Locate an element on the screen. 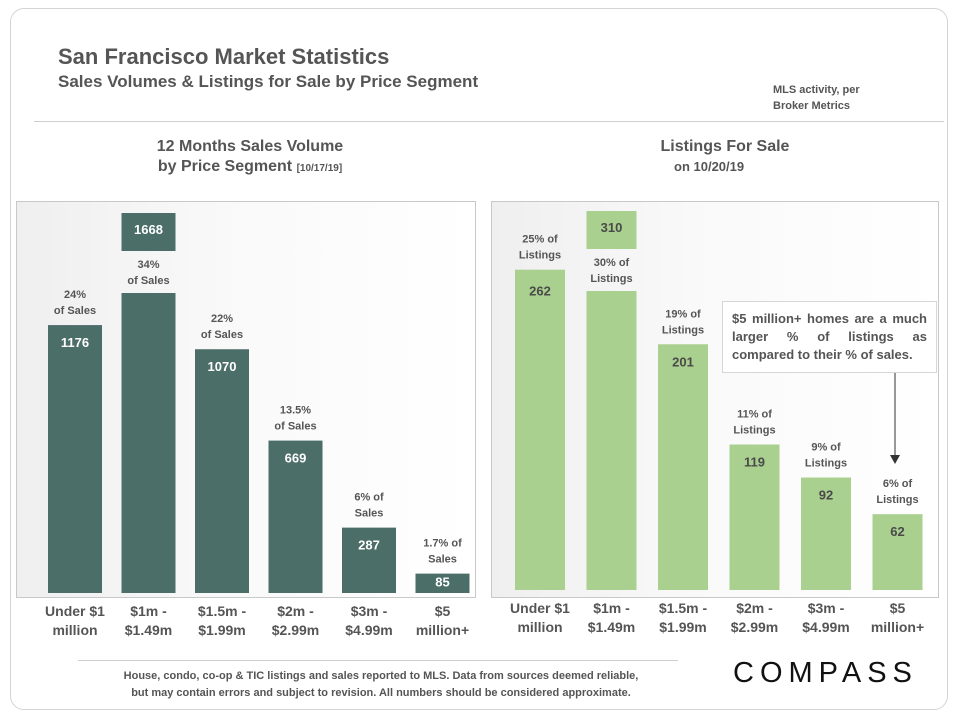 The height and width of the screenshot is (720, 960). listings-chart-title-line2: on 10/20/19 is located at coordinates (709, 166).